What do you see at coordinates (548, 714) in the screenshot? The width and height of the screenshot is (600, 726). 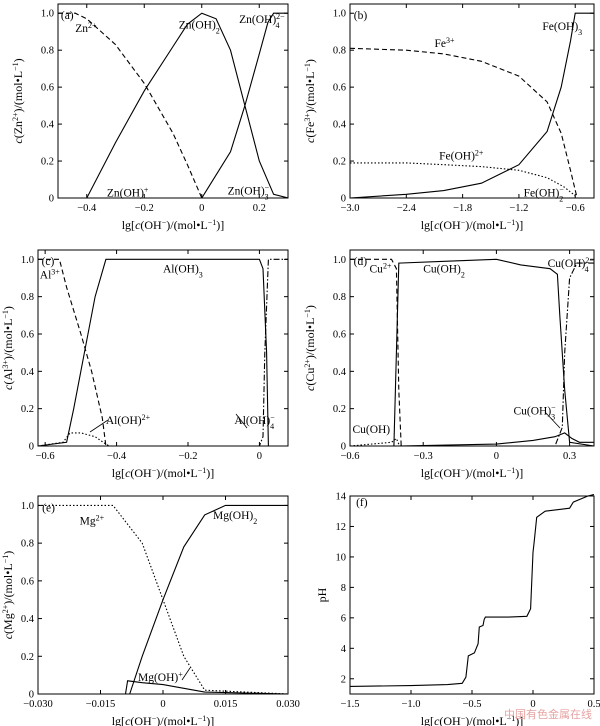 I see `watermark: 中国有色金属在线` at bounding box center [548, 714].